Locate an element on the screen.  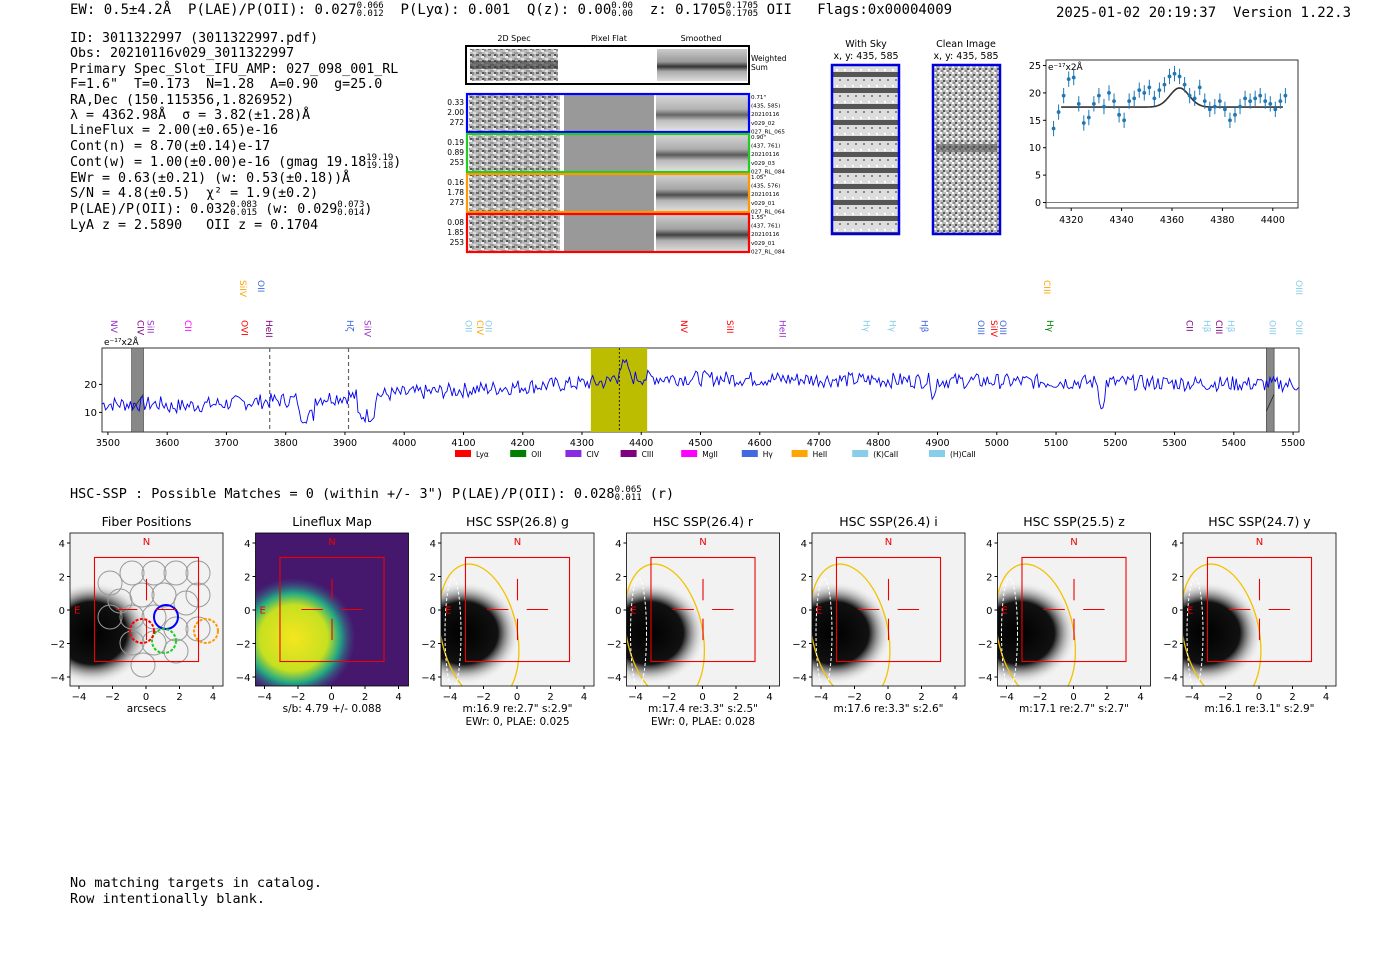
catalog-line-2: Row intentionally blank. is located at coordinates (168, 898).